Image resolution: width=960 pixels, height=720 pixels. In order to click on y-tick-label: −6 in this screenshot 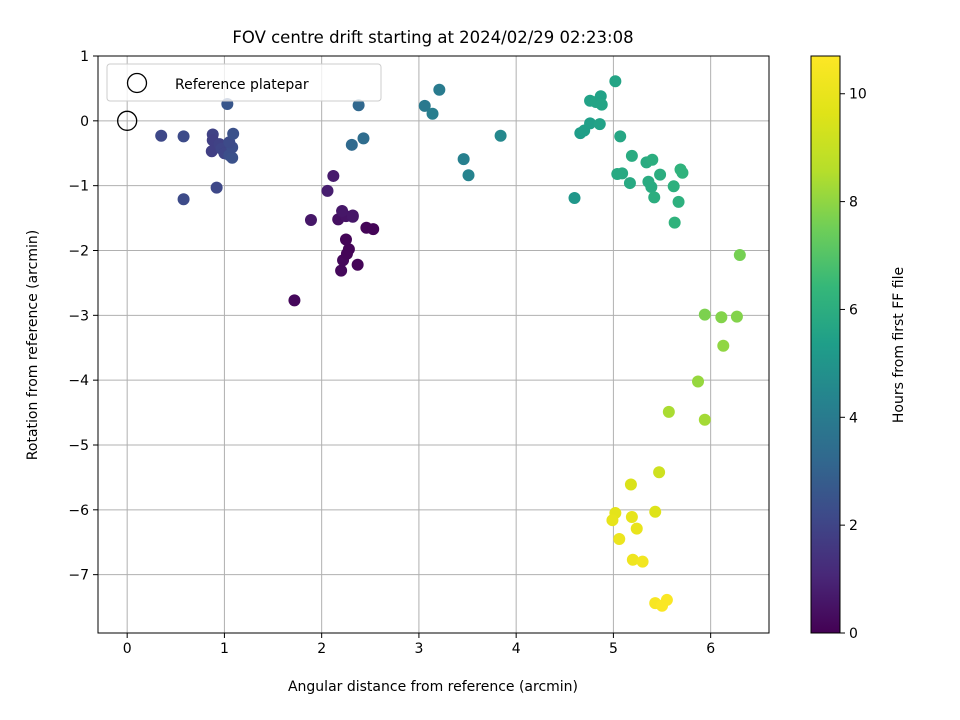, I will do `click(78, 511)`.